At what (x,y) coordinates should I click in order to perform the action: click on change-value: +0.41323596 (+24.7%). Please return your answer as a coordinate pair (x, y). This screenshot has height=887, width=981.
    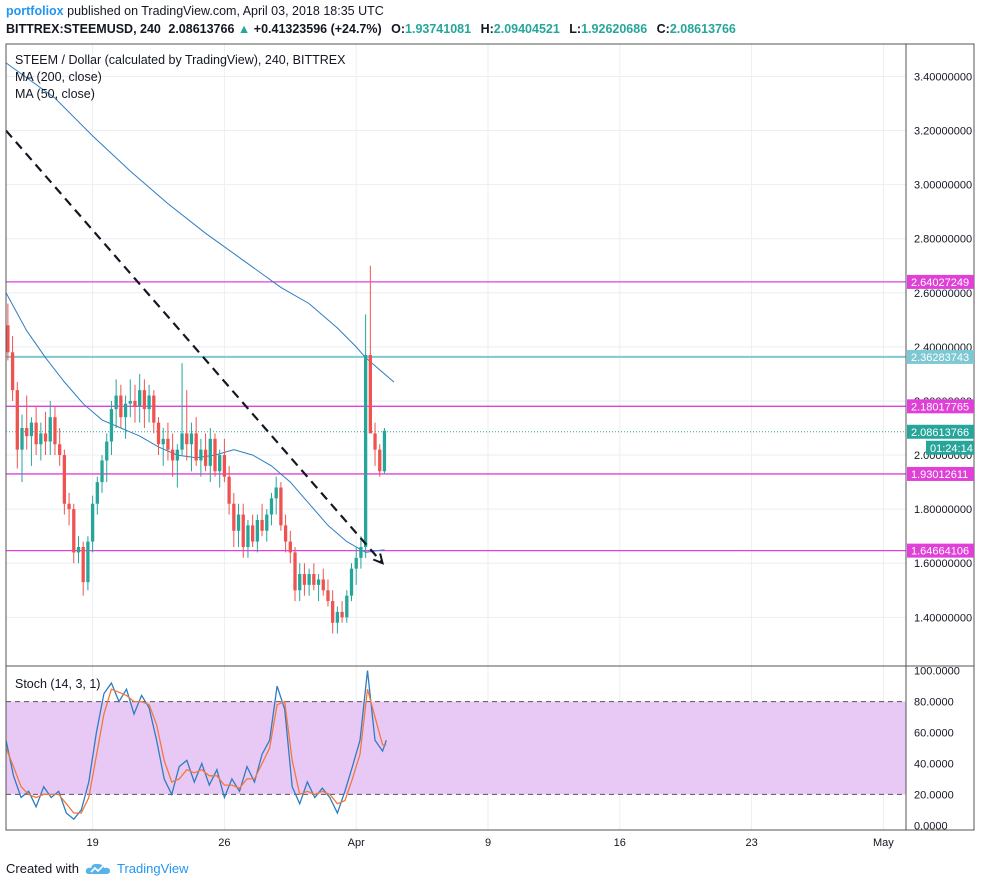
    Looking at the image, I should click on (317, 29).